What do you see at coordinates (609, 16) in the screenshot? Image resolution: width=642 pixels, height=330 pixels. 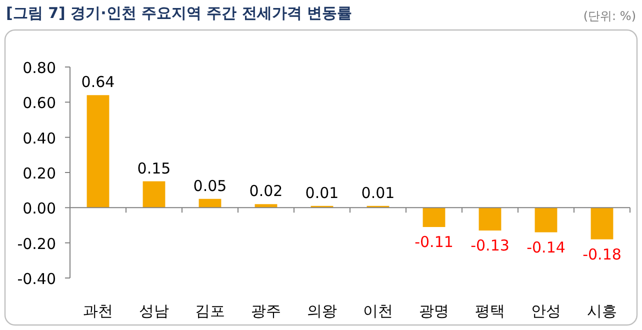 I see `text: (단위: %)` at bounding box center [609, 16].